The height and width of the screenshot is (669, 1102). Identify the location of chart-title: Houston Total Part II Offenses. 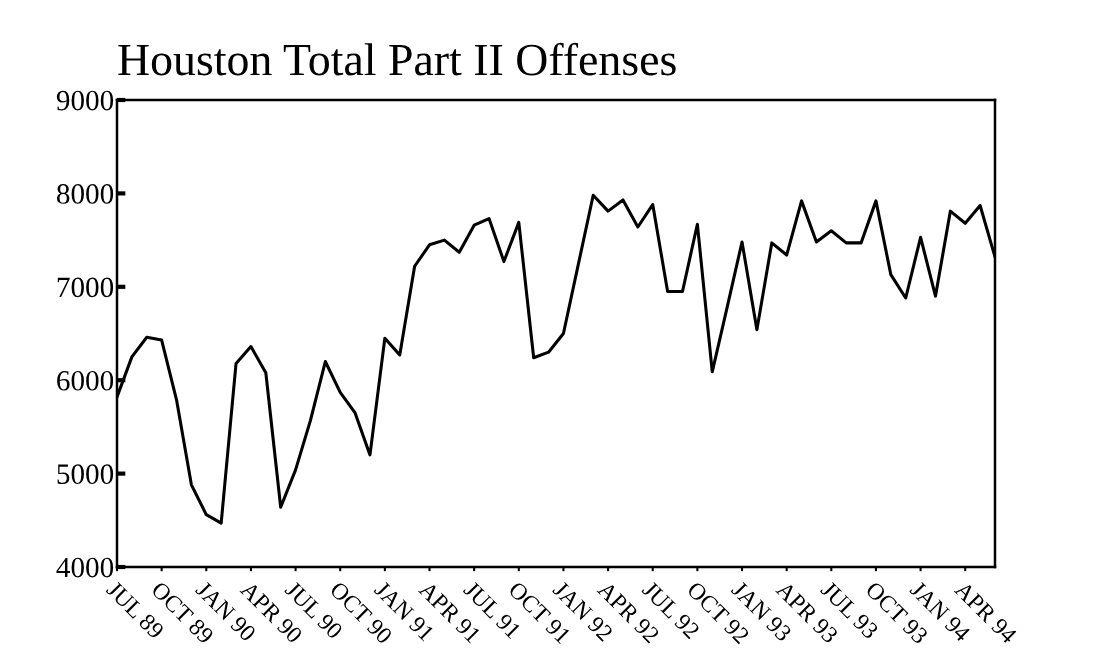
(397, 59).